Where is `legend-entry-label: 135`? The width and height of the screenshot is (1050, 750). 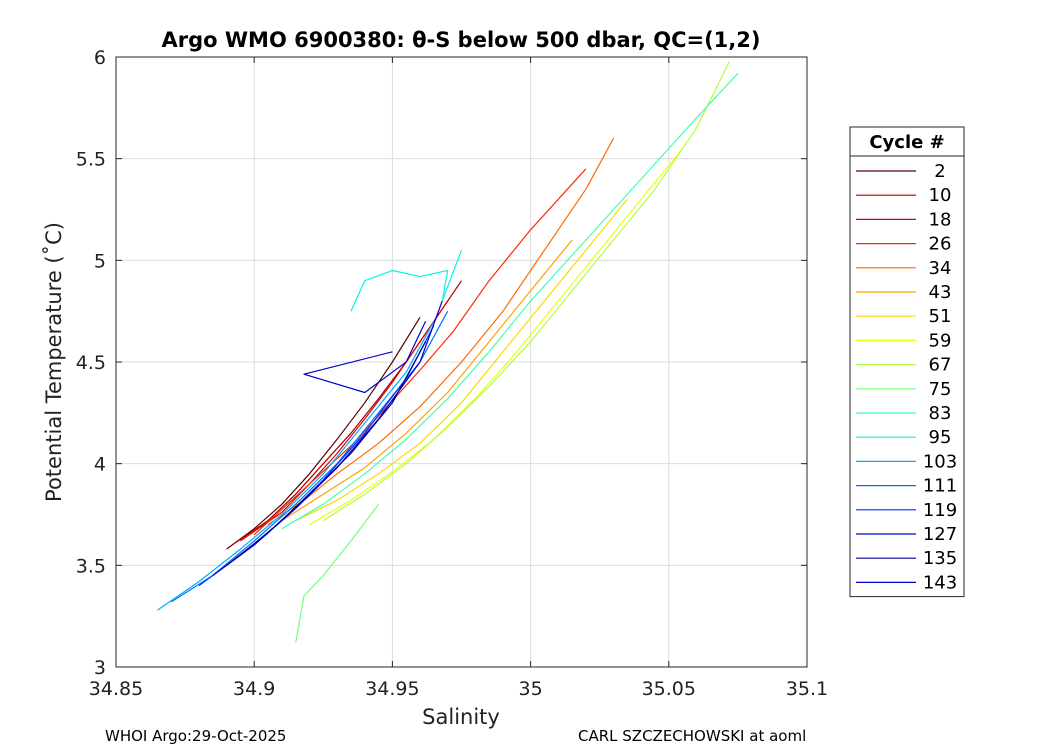 legend-entry-label: 135 is located at coordinates (940, 558).